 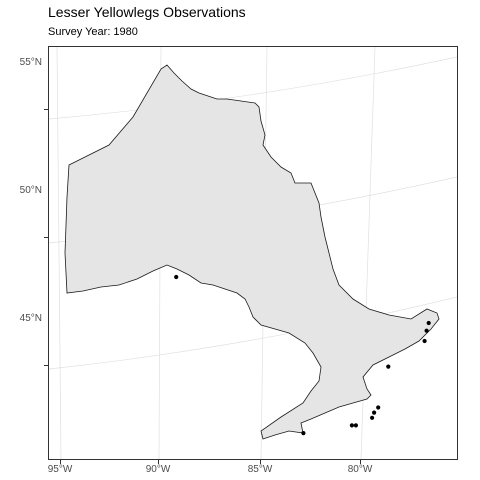 What do you see at coordinates (260, 469) in the screenshot?
I see `x-tick-label: 85°W` at bounding box center [260, 469].